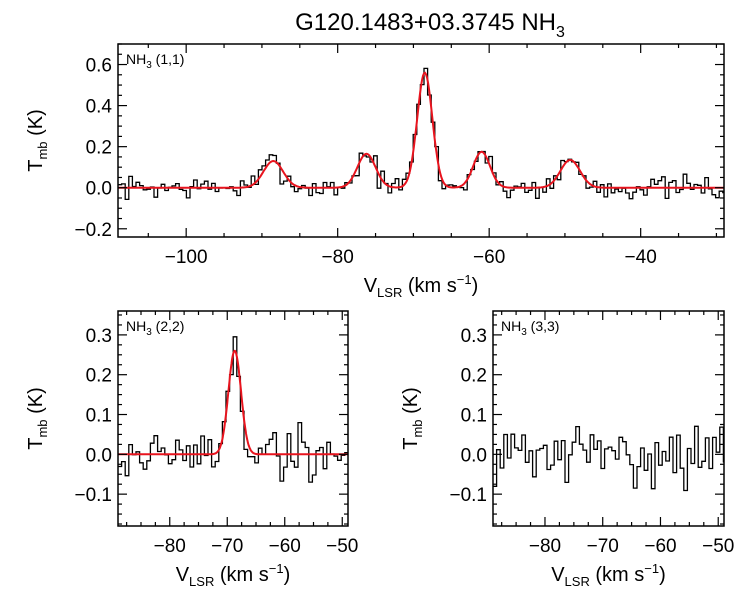  What do you see at coordinates (155, 61) in the screenshot?
I see `panel-annotation: NH3 (1,1)` at bounding box center [155, 61].